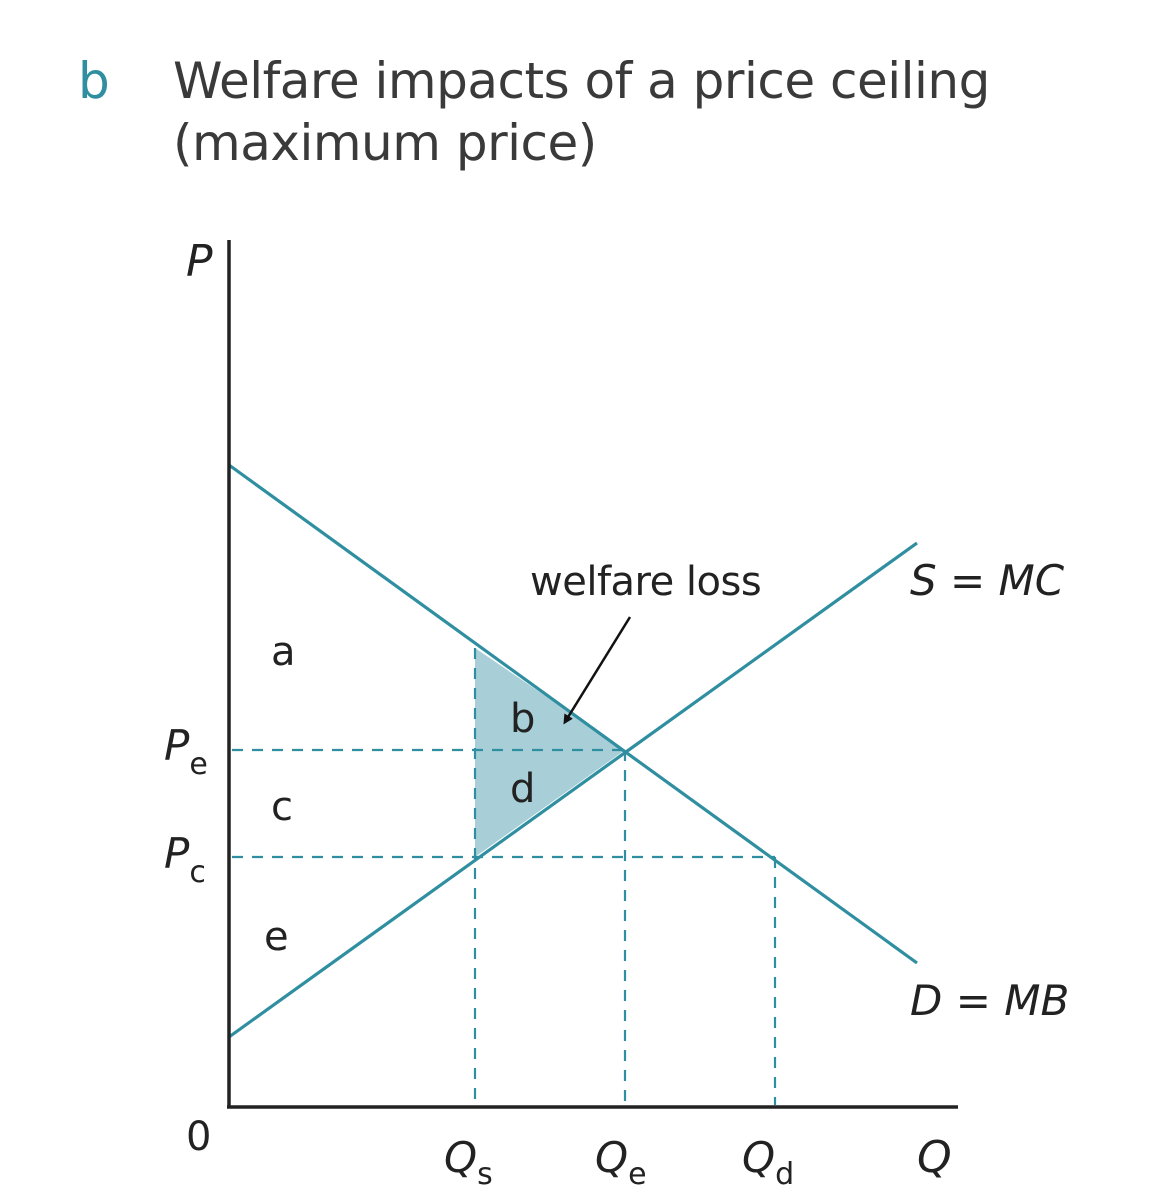 This screenshot has height=1200, width=1157. What do you see at coordinates (460, 1157) in the screenshot?
I see `quantity-label-qs-base: Q` at bounding box center [460, 1157].